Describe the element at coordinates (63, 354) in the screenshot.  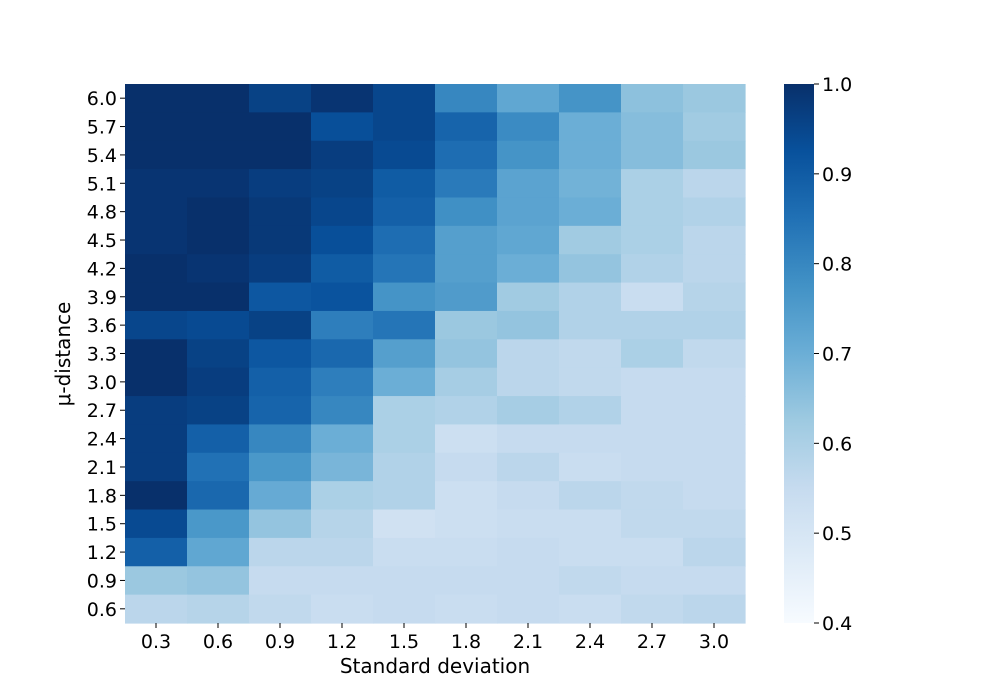
I see `y-axis-label: μ-distance` at that location.